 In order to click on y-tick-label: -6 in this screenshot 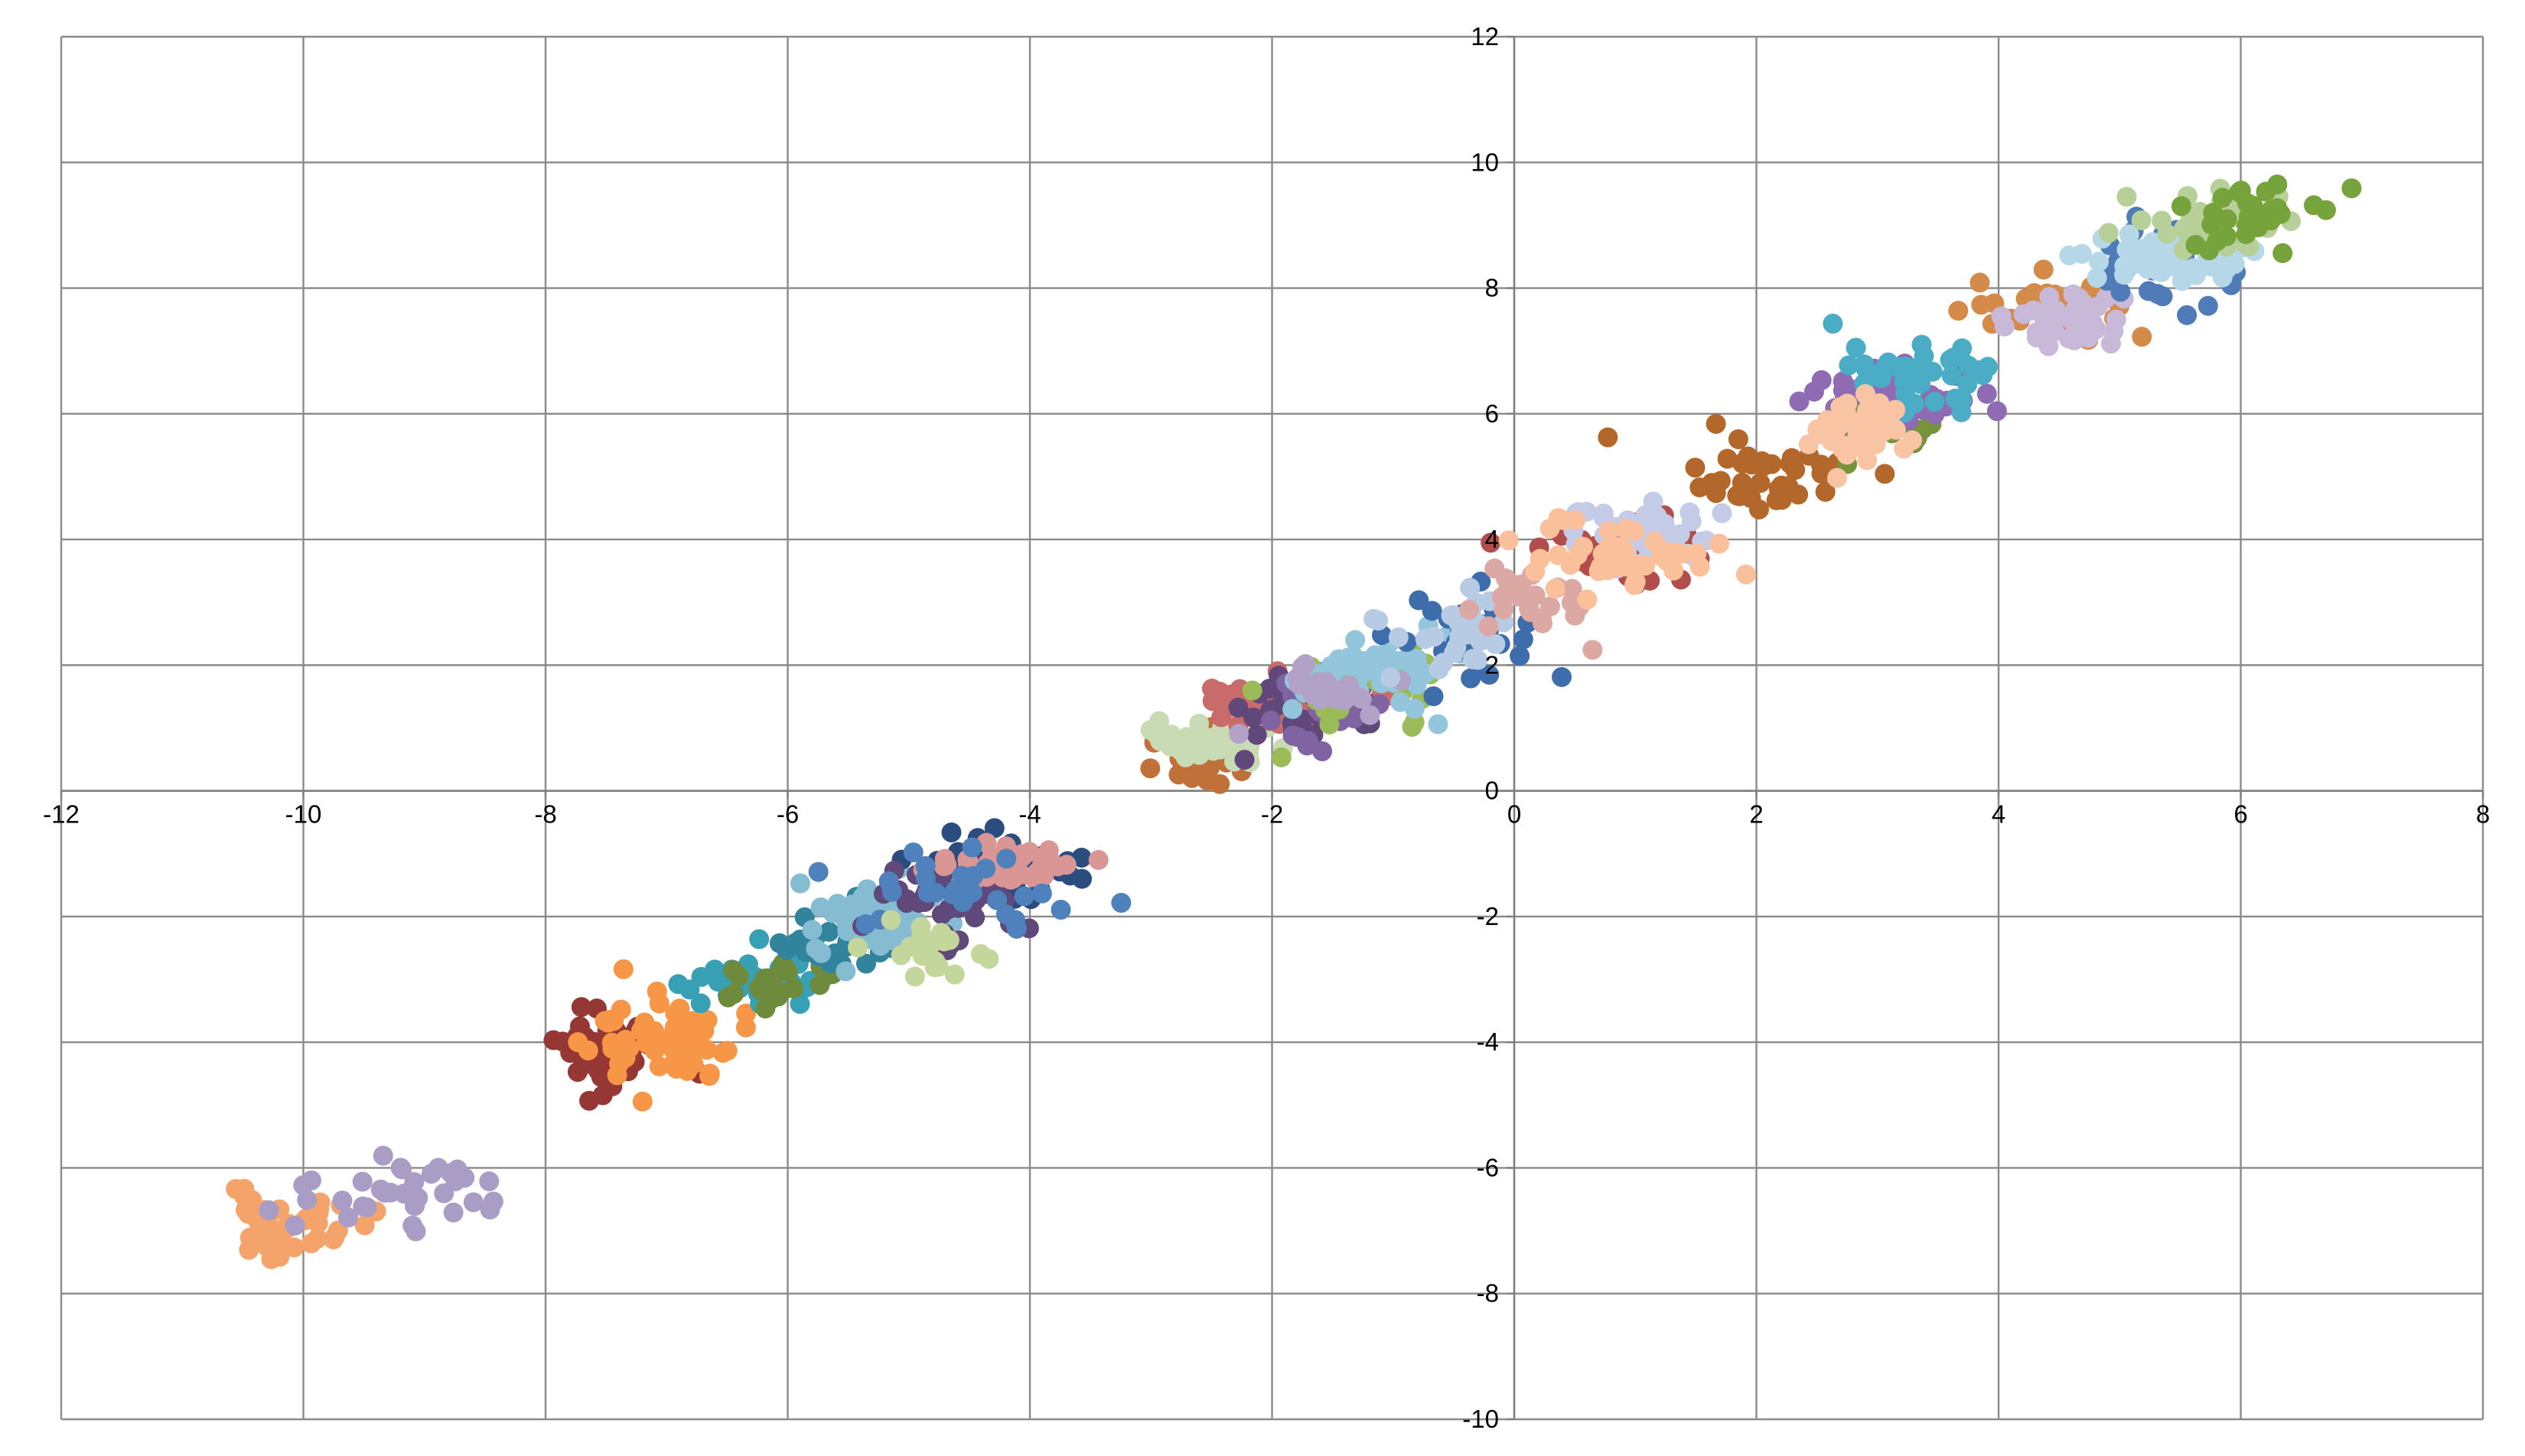, I will do `click(1488, 1167)`.